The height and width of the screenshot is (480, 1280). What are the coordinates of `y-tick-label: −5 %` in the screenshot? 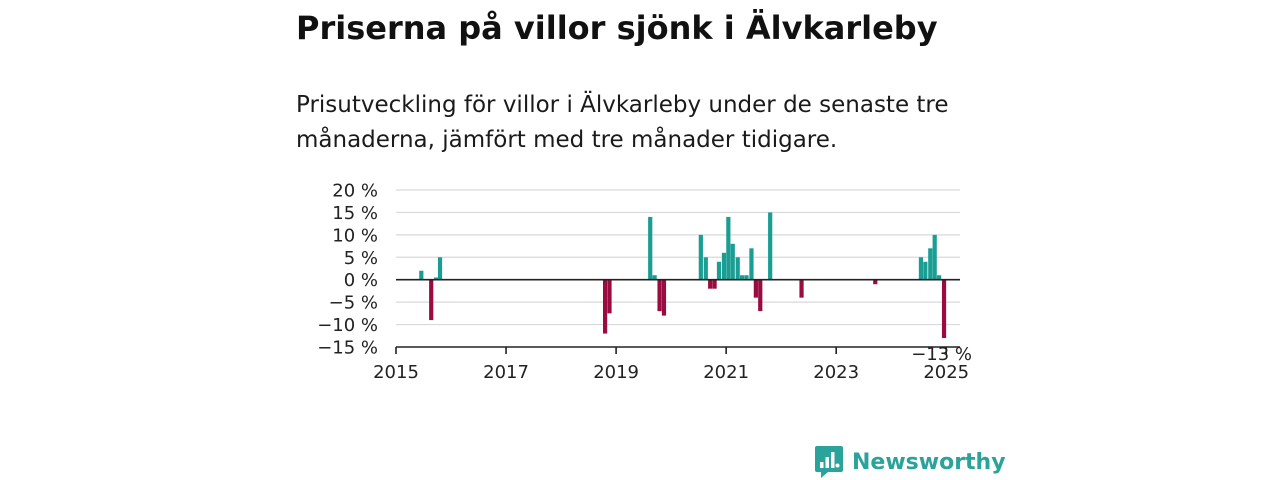 It's located at (353, 303).